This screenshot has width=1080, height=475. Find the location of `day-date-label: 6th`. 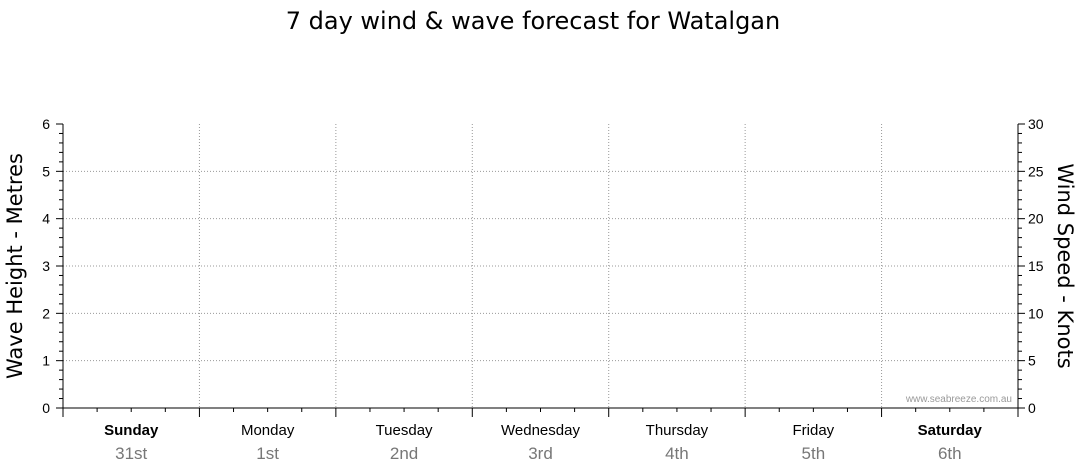

day-date-label: 6th is located at coordinates (950, 453).